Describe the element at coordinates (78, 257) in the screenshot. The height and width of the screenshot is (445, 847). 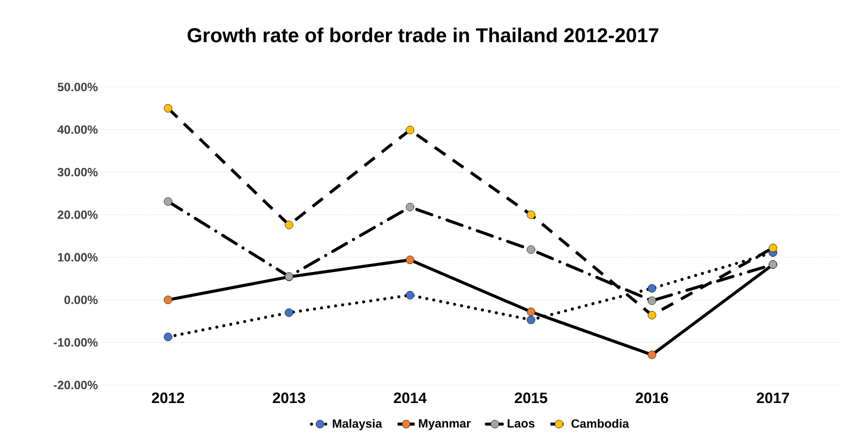
I see `y-tick-label: 10.00%` at that location.